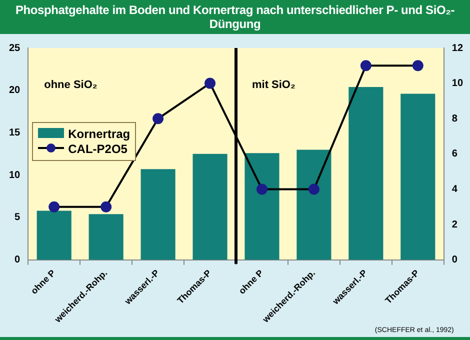 The image size is (470, 340). I want to click on annotation: ohne SiO₂, so click(71, 85).